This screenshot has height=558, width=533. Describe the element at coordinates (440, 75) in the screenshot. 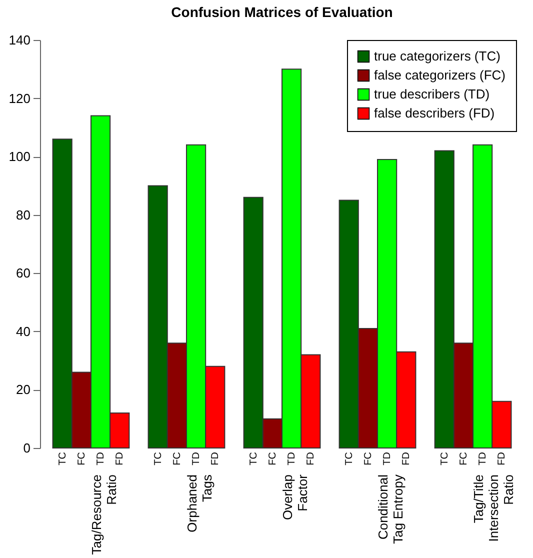

I see `legend-label: false categorizers (FC)` at that location.